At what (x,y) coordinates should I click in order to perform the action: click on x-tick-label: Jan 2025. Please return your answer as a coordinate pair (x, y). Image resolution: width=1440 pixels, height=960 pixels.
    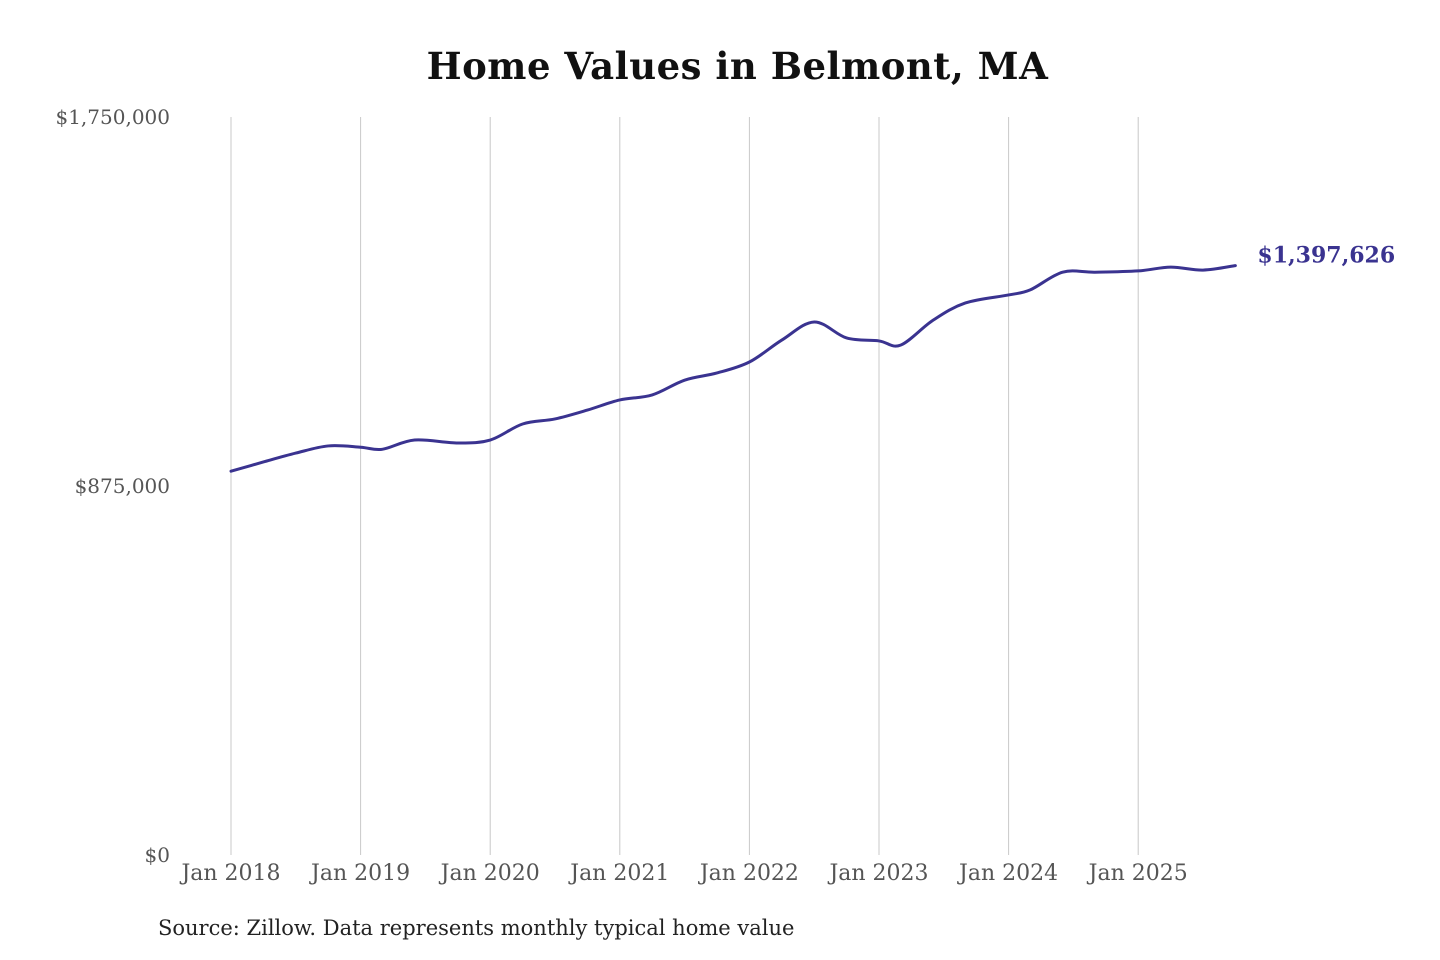
    Looking at the image, I should click on (1137, 873).